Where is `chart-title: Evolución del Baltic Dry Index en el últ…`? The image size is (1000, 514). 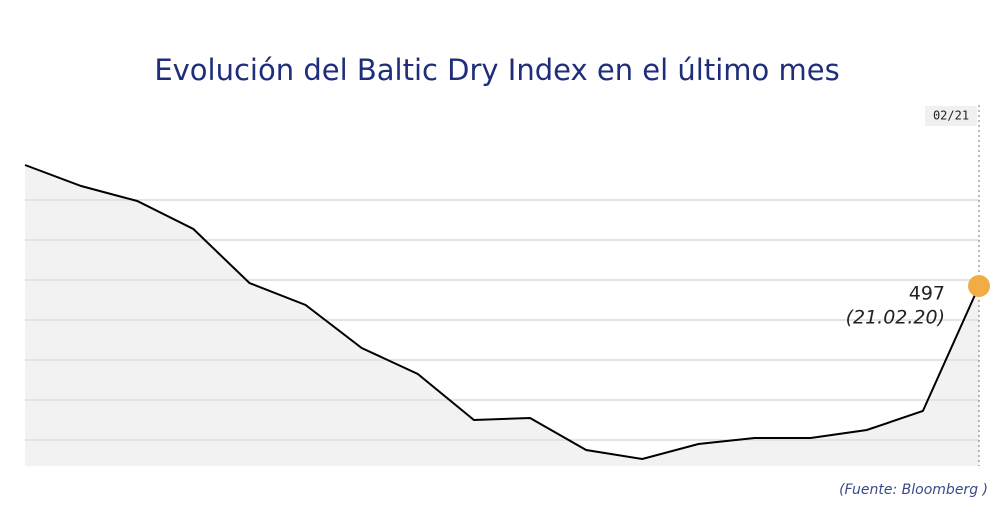 chart-title: Evolución del Baltic Dry Index en el últ… is located at coordinates (496, 70).